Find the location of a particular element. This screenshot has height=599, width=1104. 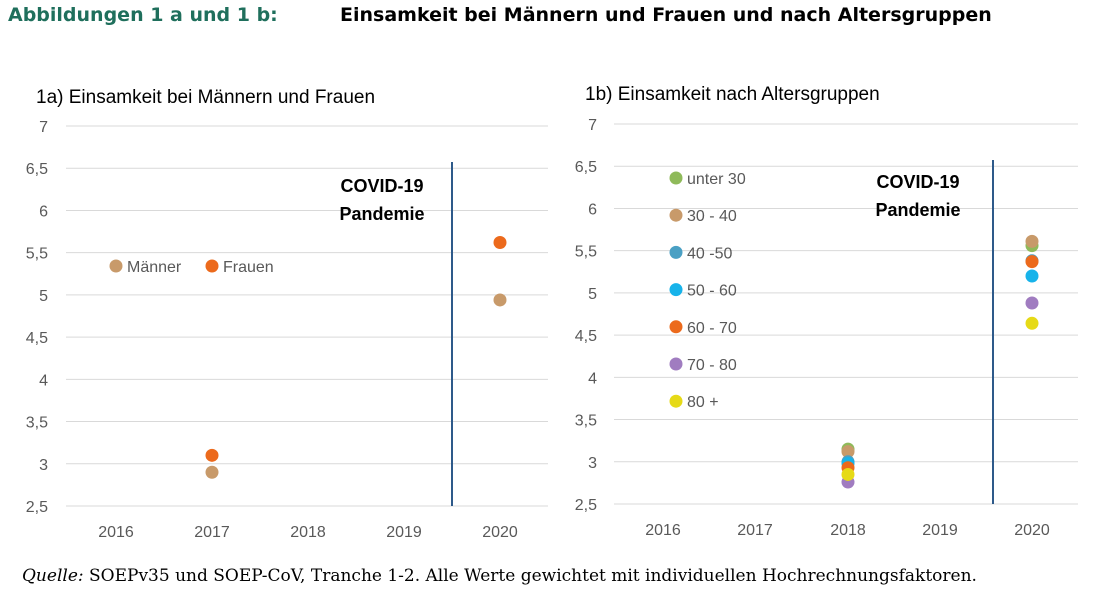

figure-label: Abbildungen 1 a und 1 b: is located at coordinates (143, 15).